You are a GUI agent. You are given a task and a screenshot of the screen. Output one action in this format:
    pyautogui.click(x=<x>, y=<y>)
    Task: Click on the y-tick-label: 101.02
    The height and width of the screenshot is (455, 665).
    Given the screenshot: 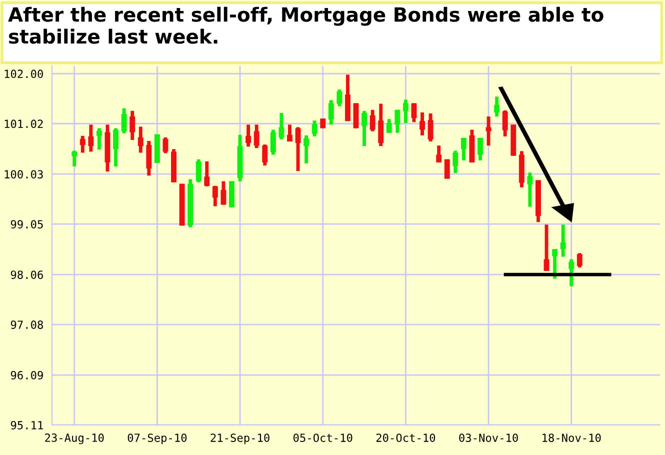 What is the action you would take?
    pyautogui.click(x=23, y=124)
    